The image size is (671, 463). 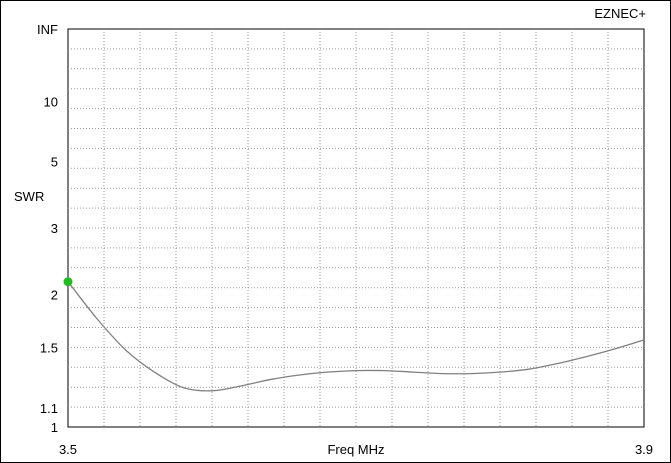 I want to click on y-axis-label: SWR, so click(x=29, y=196).